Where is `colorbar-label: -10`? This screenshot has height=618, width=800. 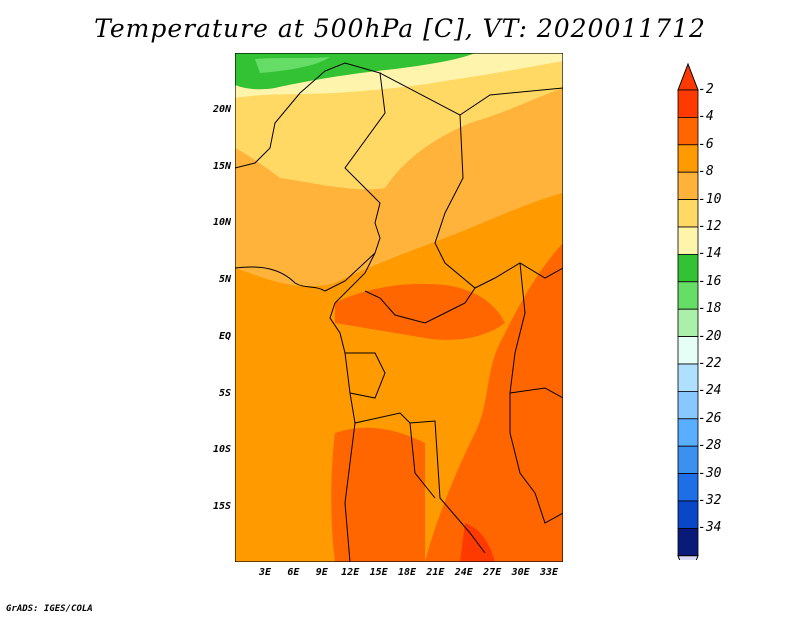 colorbar-label: -10 is located at coordinates (710, 199).